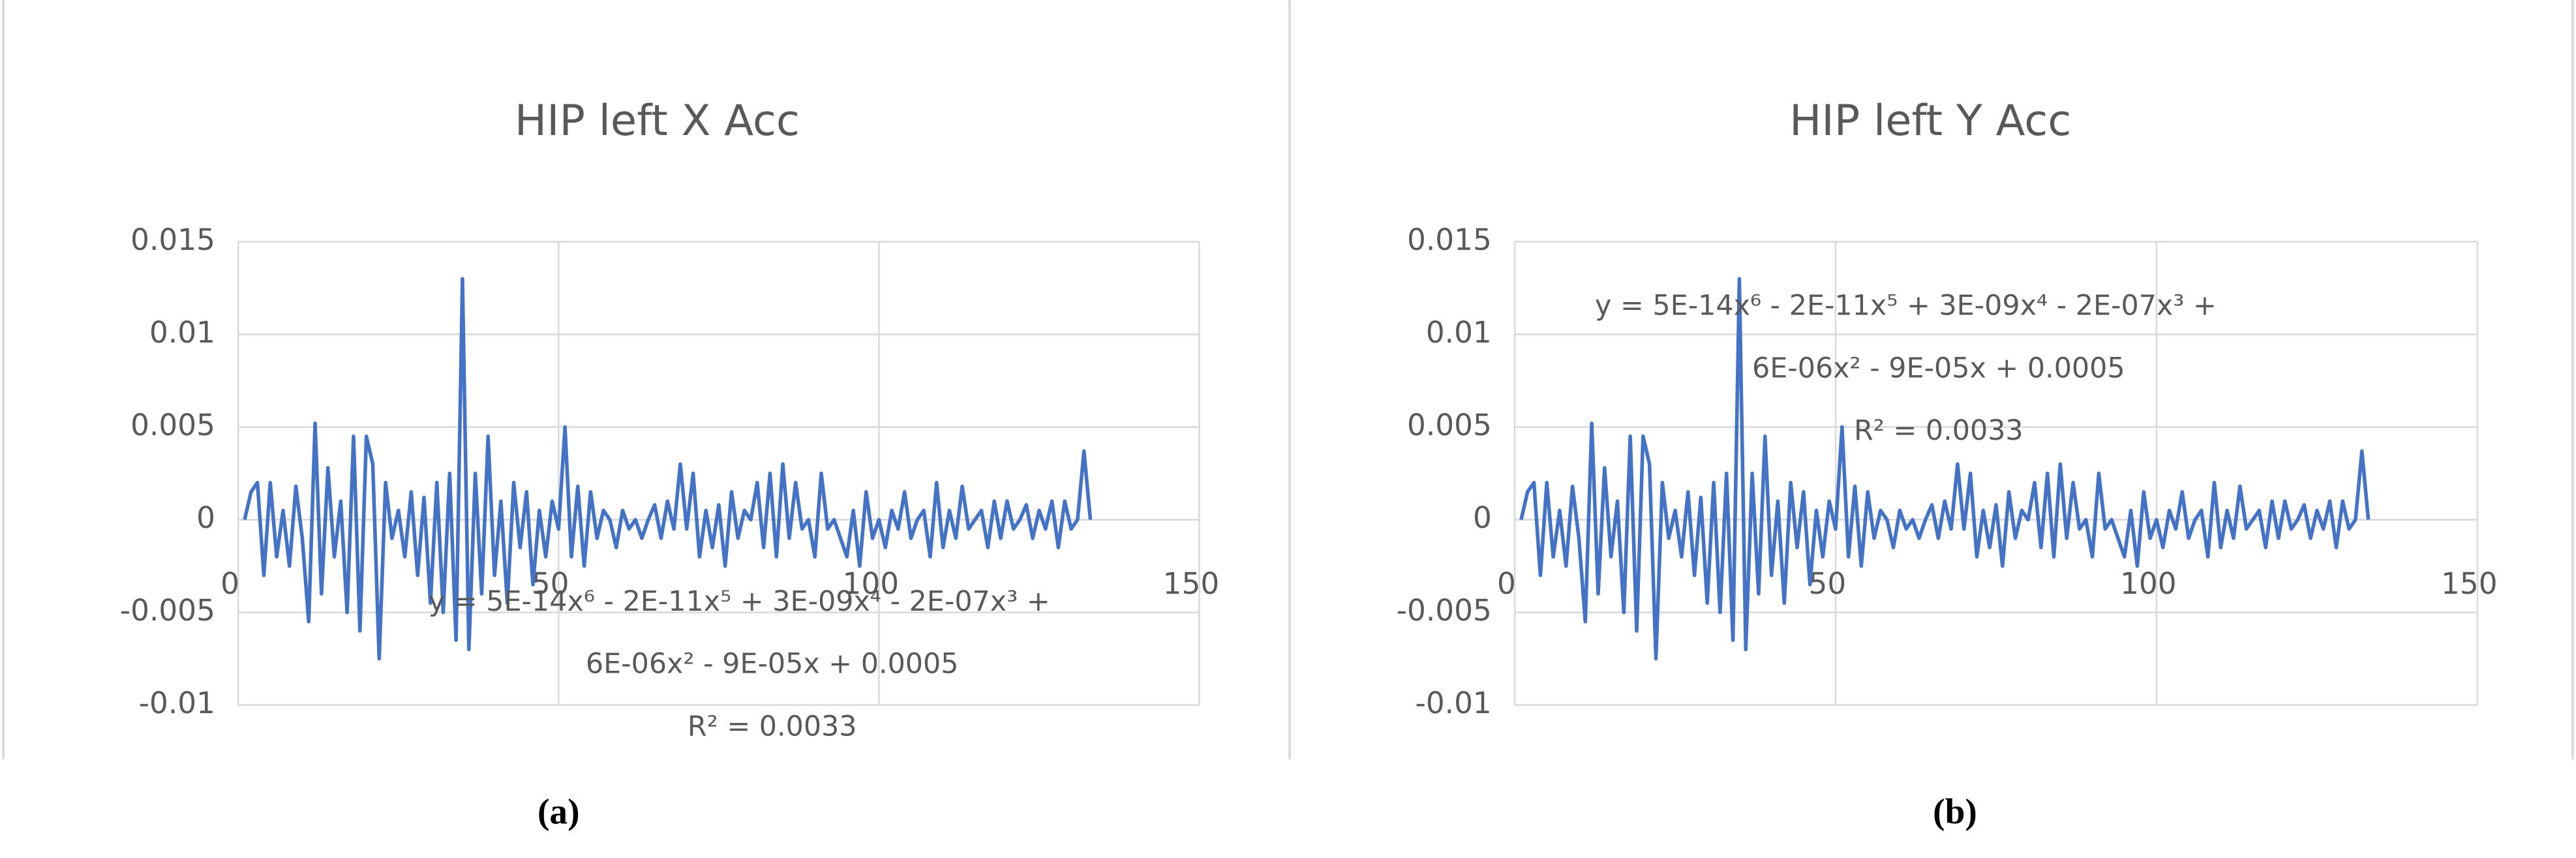 Image resolution: width=2576 pixels, height=858 pixels. I want to click on caption: (a), so click(559, 811).